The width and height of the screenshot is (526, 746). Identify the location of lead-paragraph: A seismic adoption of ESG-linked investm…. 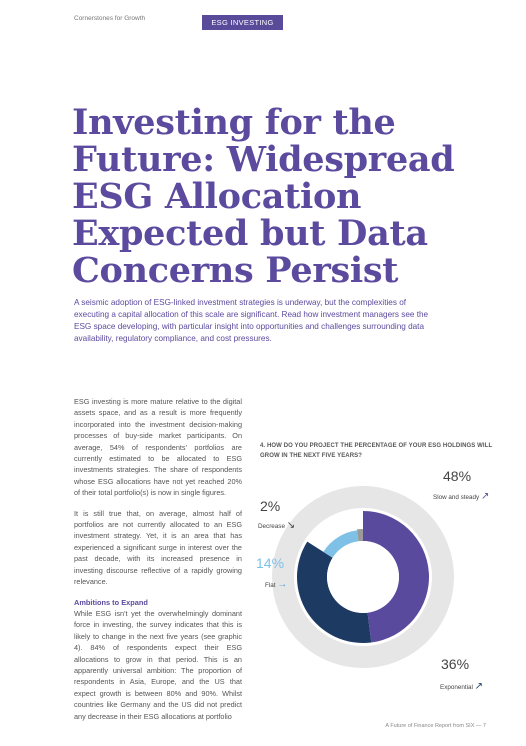
(251, 320).